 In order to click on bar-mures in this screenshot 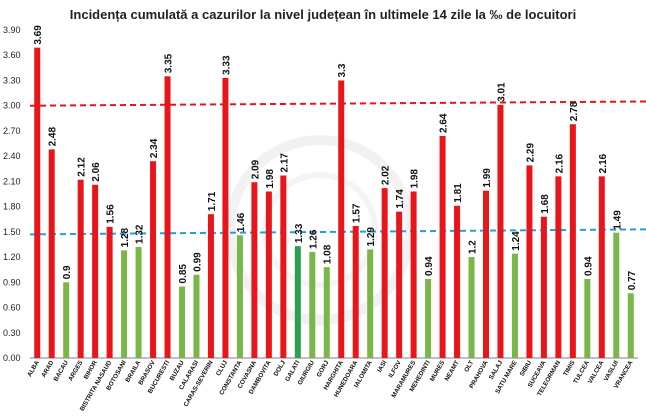, I will do `click(442, 246)`.